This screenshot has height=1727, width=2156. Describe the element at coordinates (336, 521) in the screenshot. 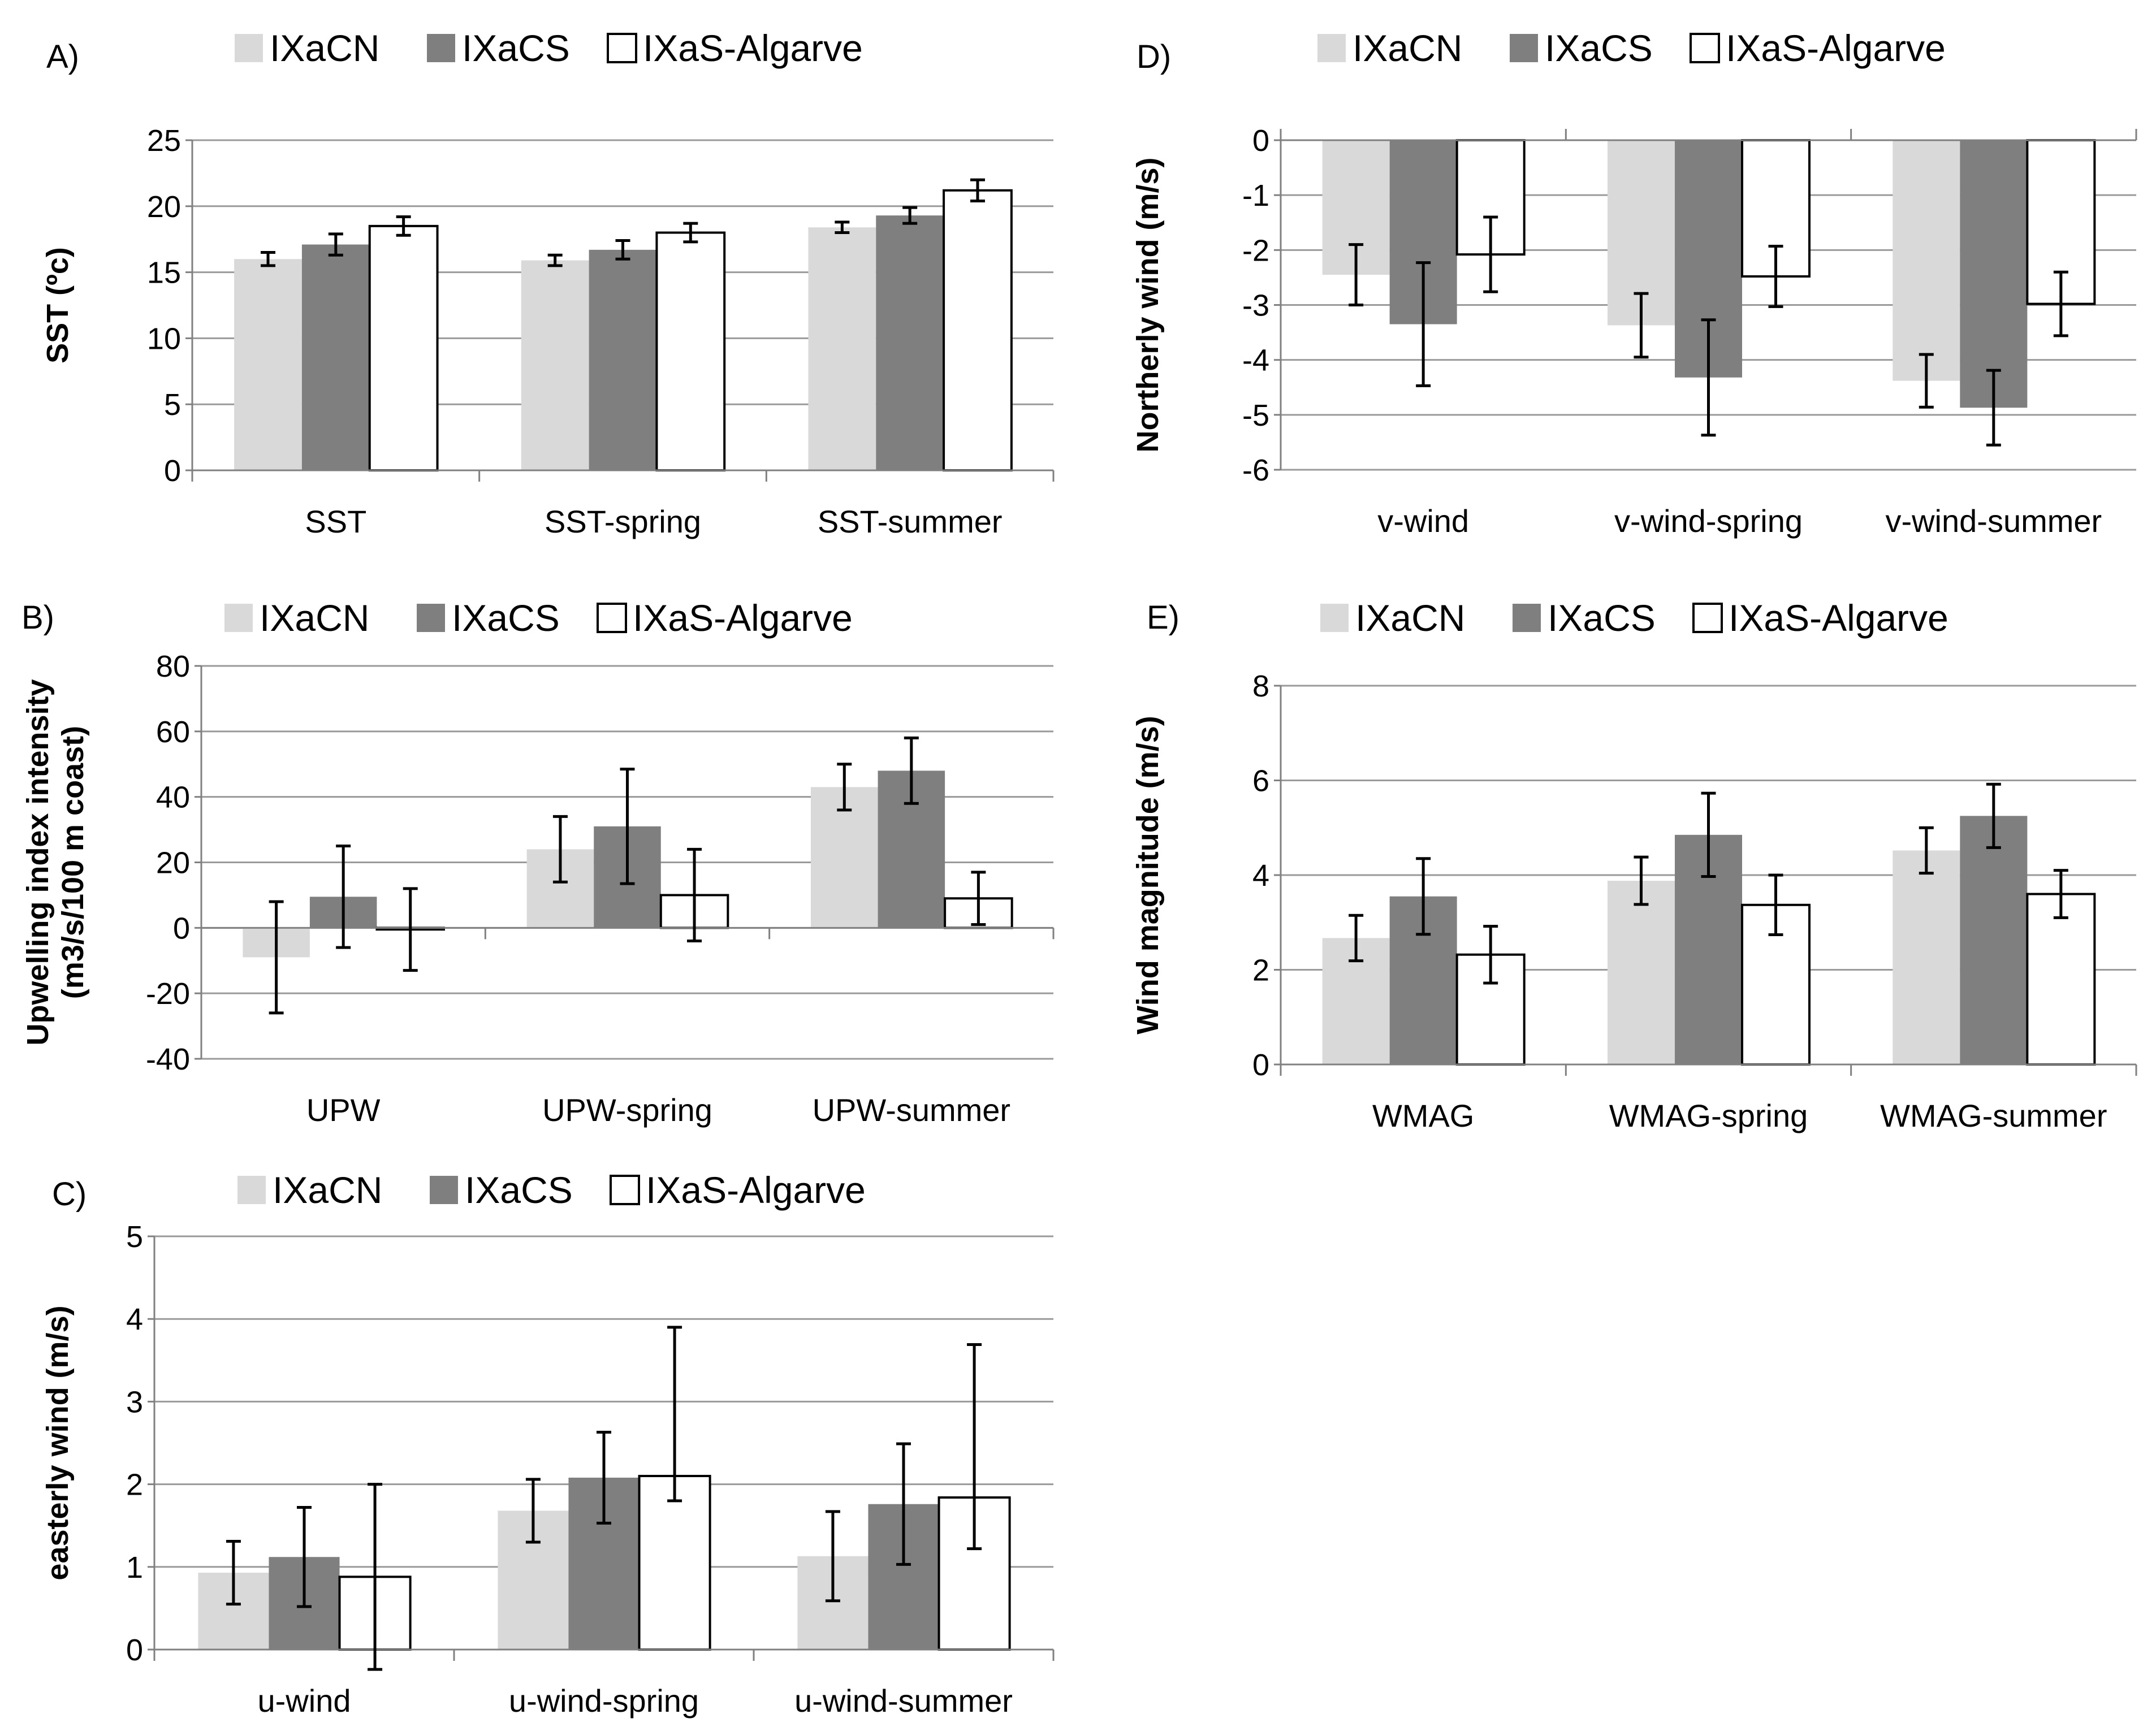

I see `category-label: SST` at that location.